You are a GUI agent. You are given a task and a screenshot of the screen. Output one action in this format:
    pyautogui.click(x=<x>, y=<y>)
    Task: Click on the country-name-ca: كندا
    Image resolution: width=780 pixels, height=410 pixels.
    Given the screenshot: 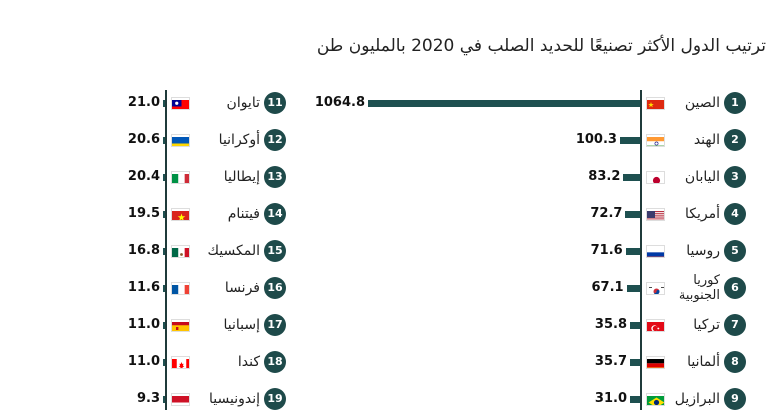 What is the action you would take?
    pyautogui.click(x=248, y=362)
    